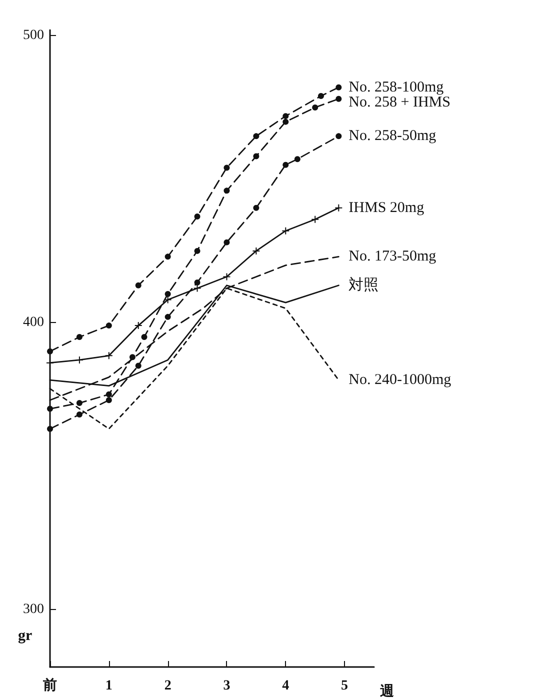 The height and width of the screenshot is (699, 539). Describe the element at coordinates (108, 686) in the screenshot. I see `x-tick-label: 1` at that location.